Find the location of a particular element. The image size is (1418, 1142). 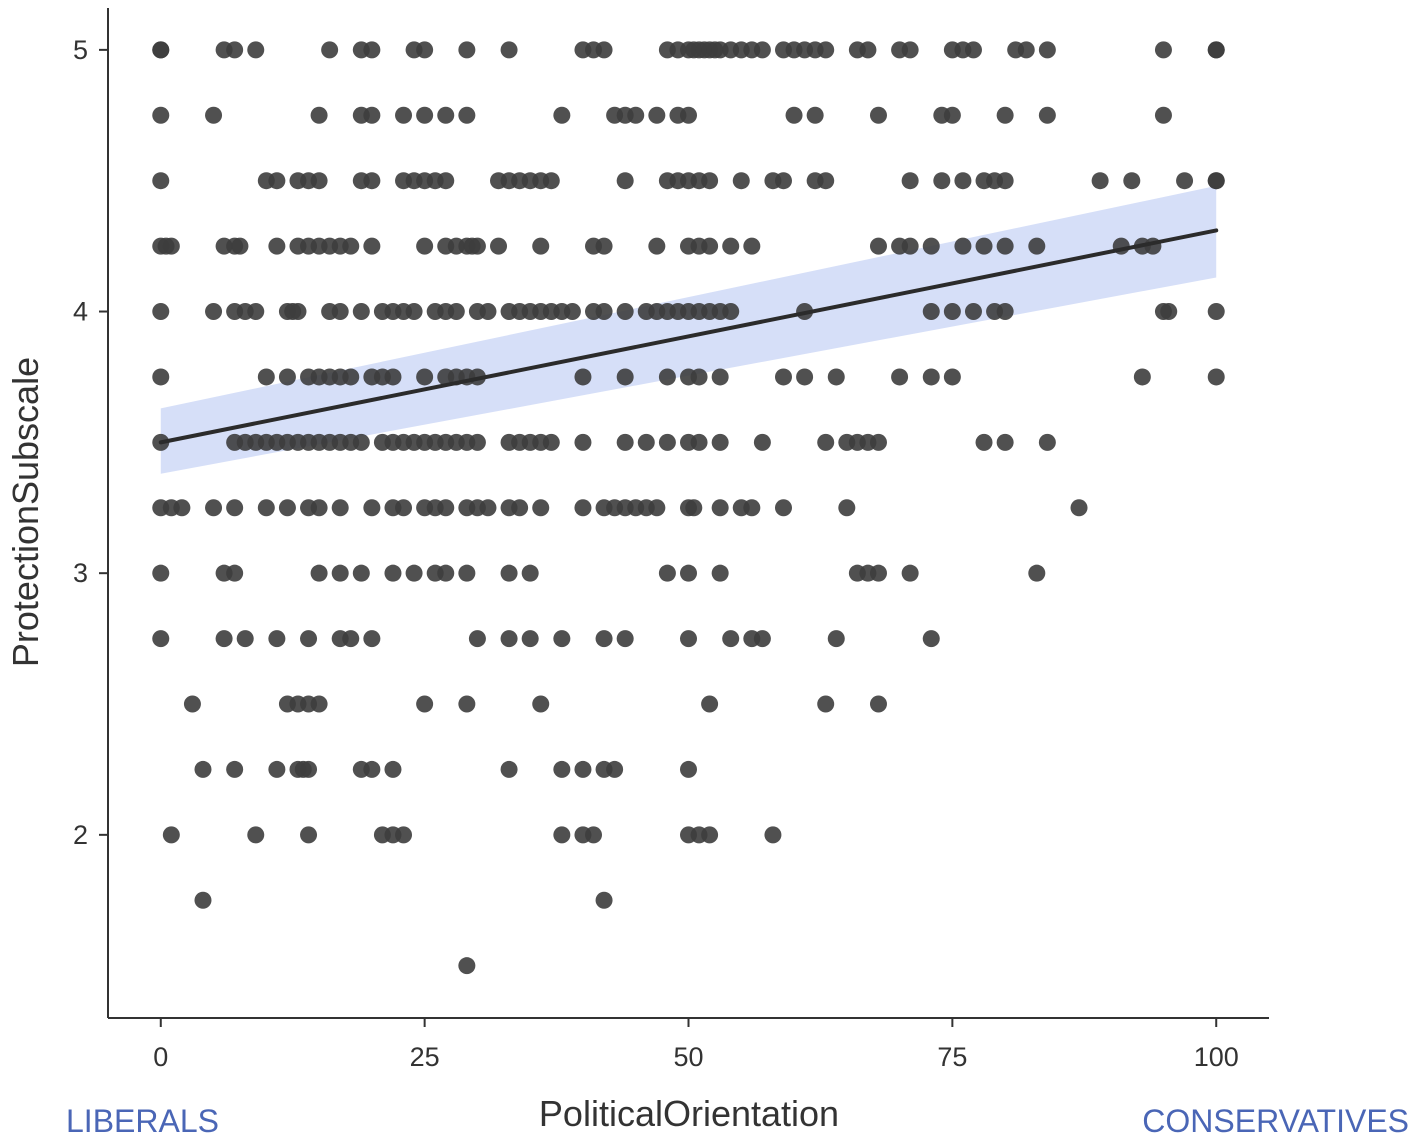

x-tick-label: 0 is located at coordinates (160, 1057).